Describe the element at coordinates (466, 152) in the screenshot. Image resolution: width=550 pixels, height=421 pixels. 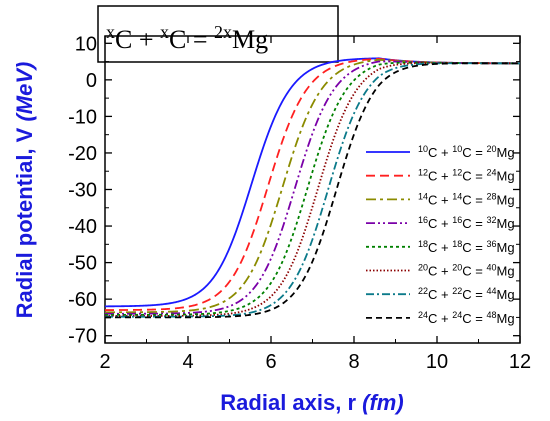
I see `legend-label: 10C + 10C = 20Mg` at that location.